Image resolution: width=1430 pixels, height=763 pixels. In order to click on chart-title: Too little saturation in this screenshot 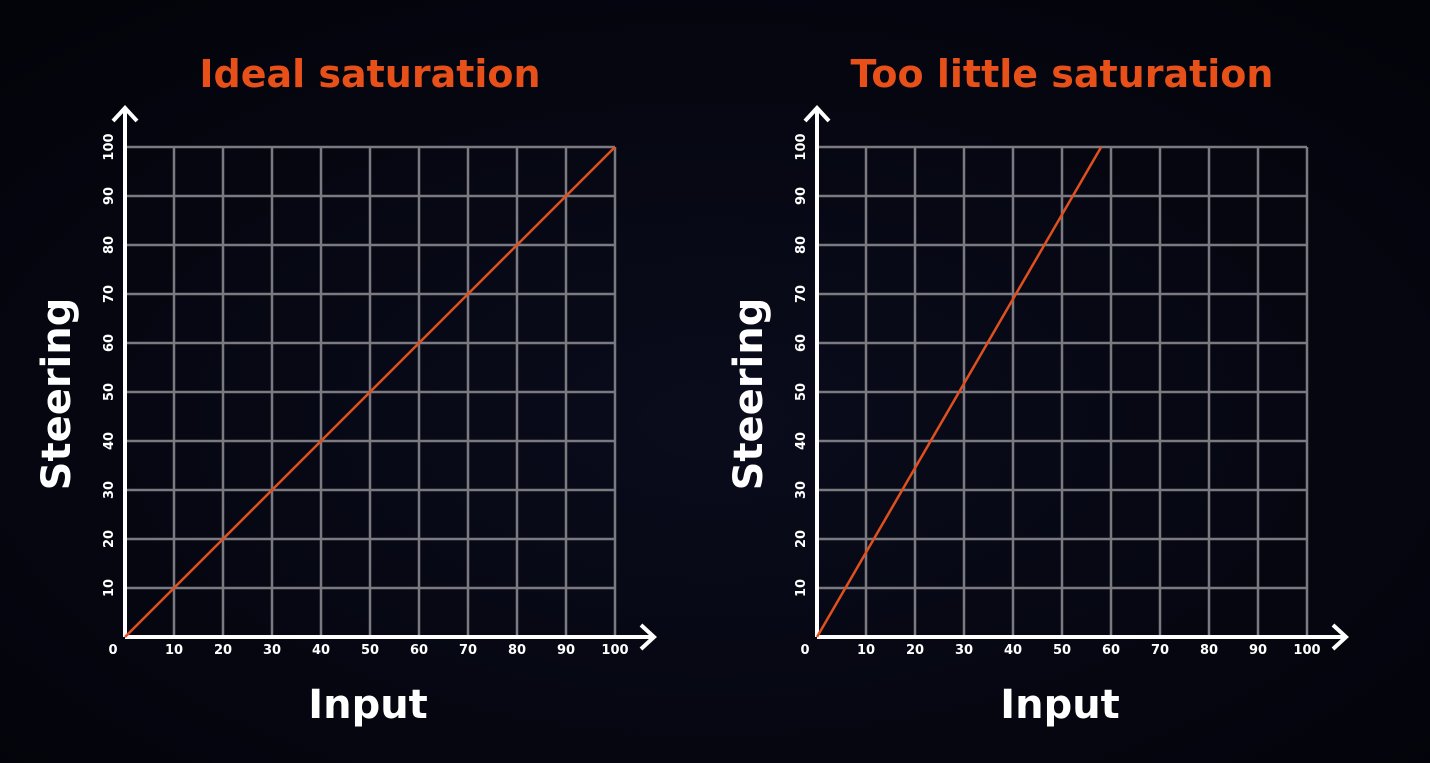, I will do `click(1062, 74)`.